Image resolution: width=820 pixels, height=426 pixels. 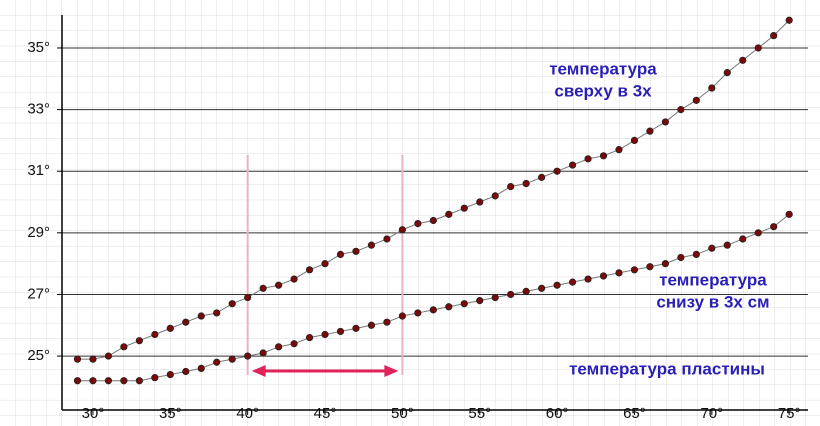 What do you see at coordinates (603, 90) in the screenshot?
I see `annotation: сверху в 3х` at bounding box center [603, 90].